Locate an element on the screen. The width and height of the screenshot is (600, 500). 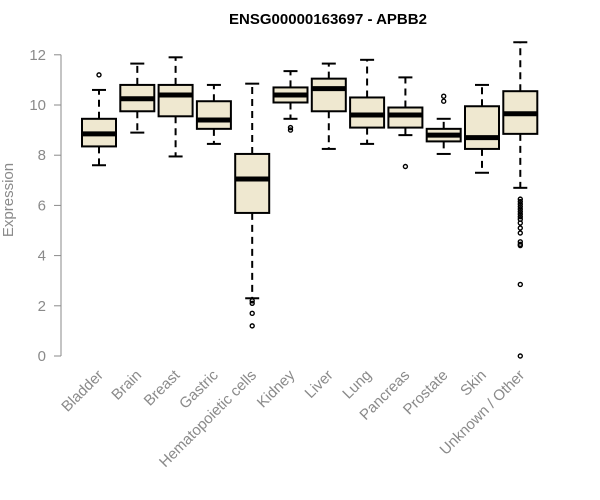
y-tick-label: 10 is located at coordinates (37, 105).